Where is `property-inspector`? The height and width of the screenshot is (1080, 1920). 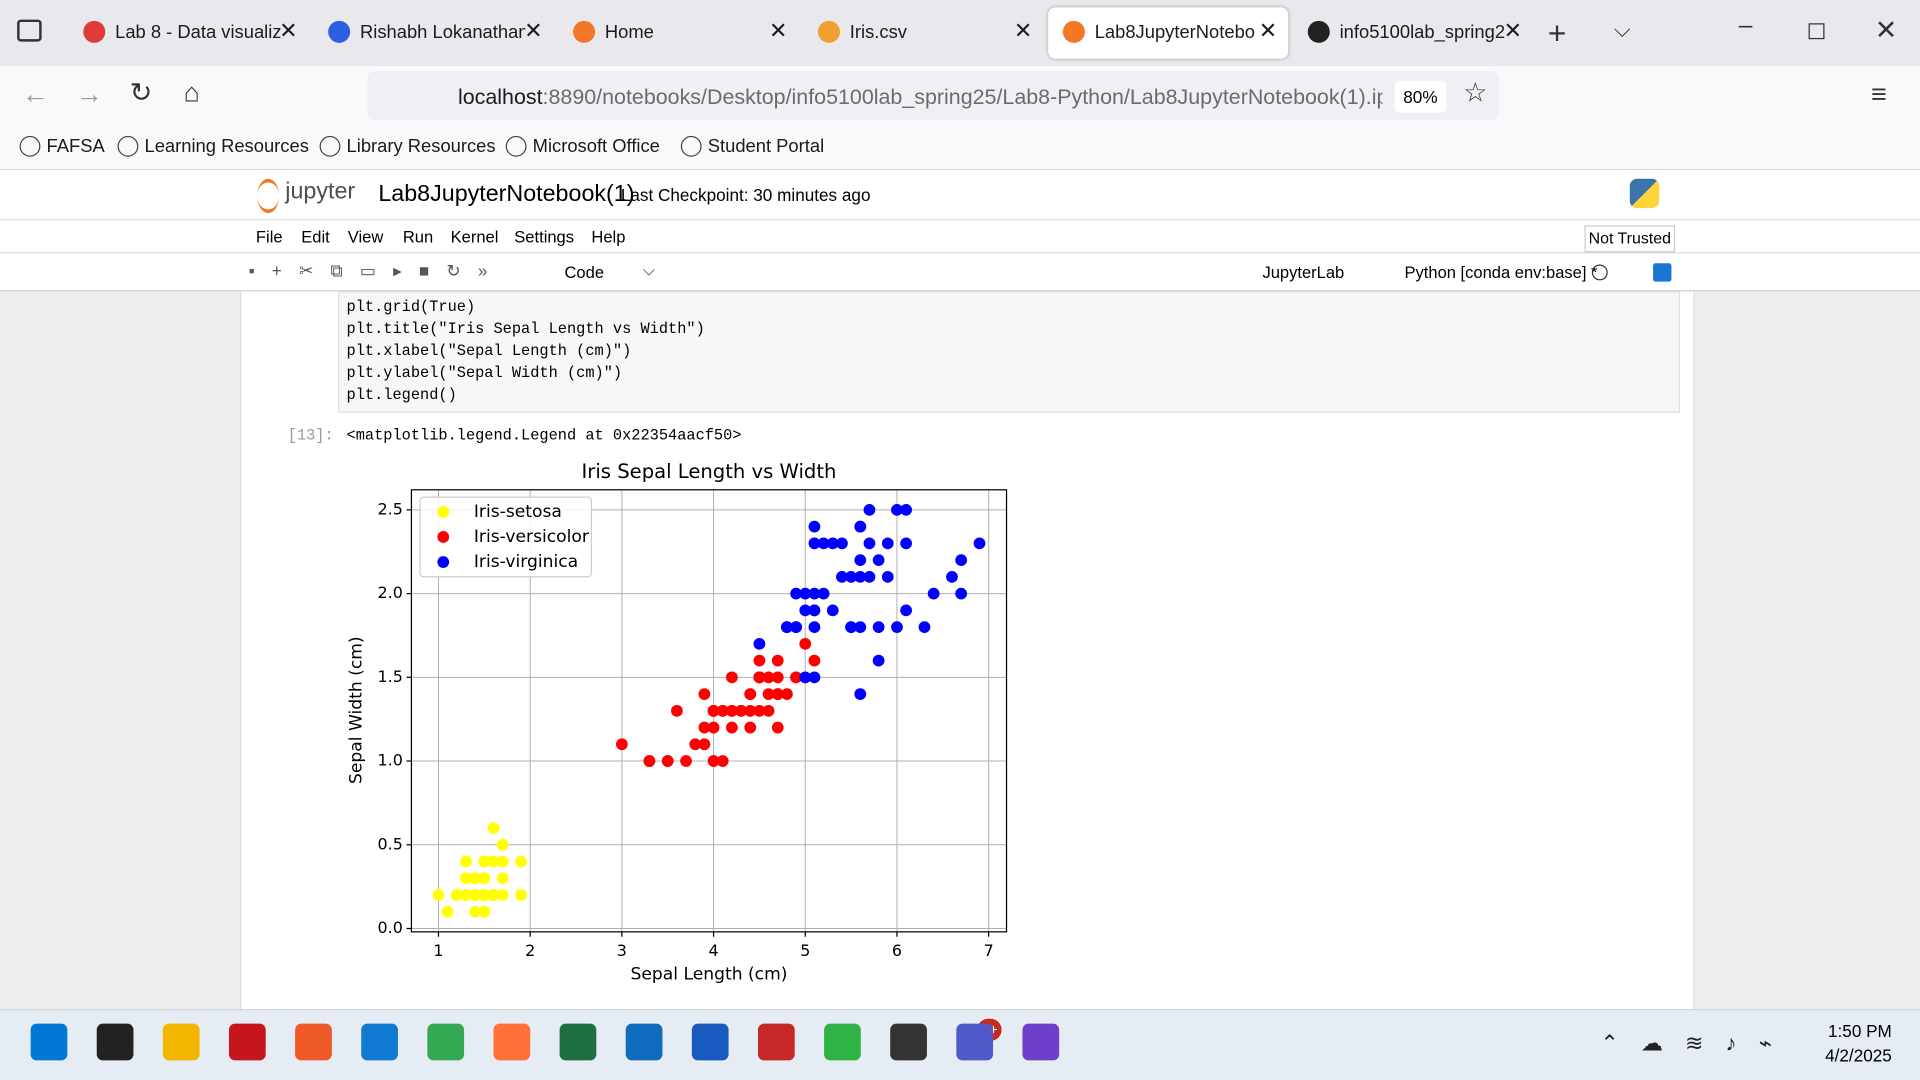 property-inspector is located at coordinates (1662, 272).